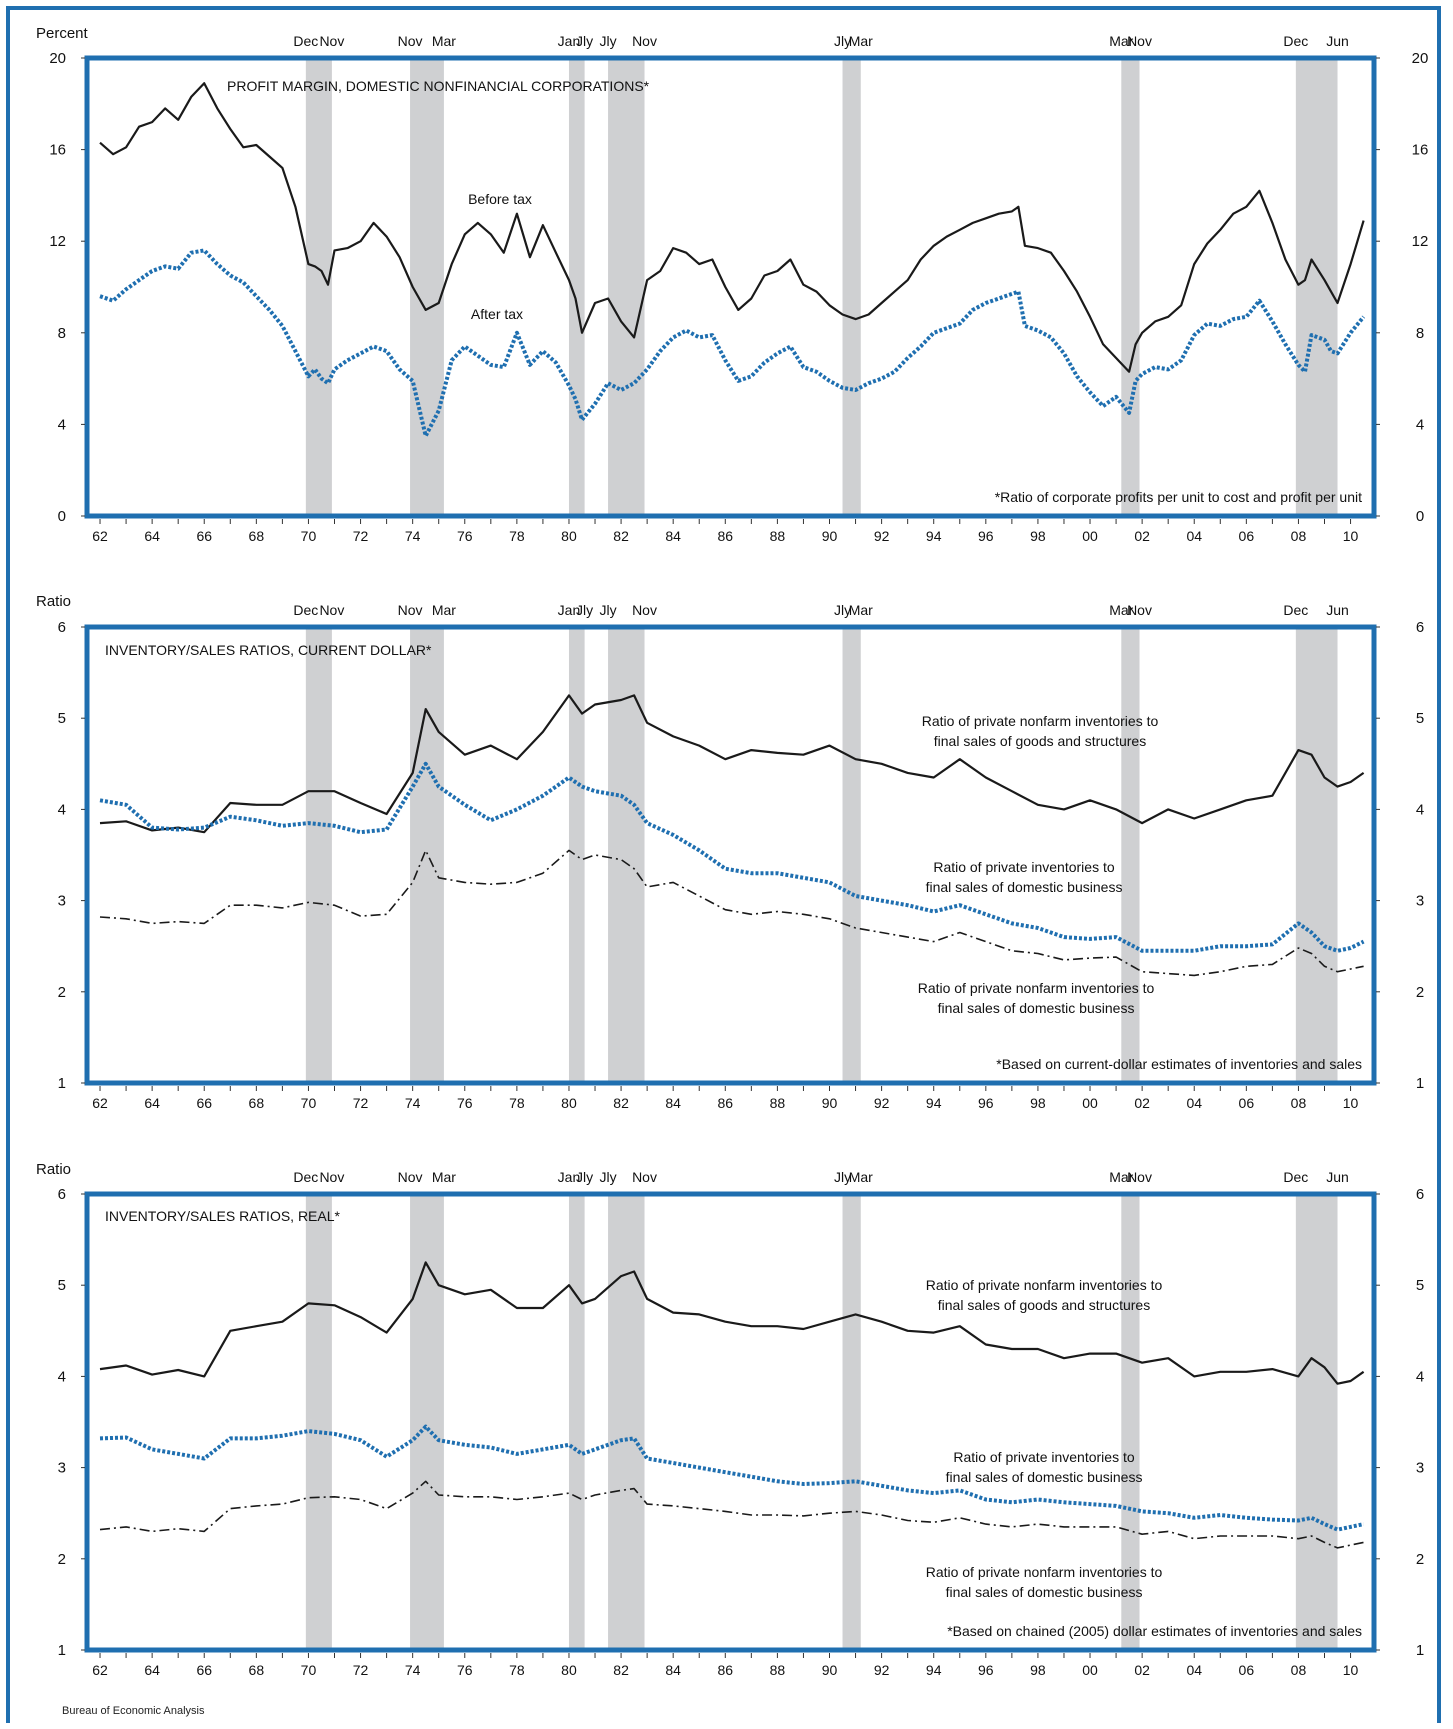 The height and width of the screenshot is (1729, 1453). Describe the element at coordinates (413, 1670) in the screenshot. I see `x-tick-label: 74` at that location.